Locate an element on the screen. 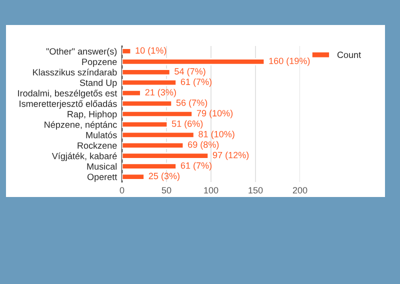  data-label: 81 (10%) is located at coordinates (216, 135).